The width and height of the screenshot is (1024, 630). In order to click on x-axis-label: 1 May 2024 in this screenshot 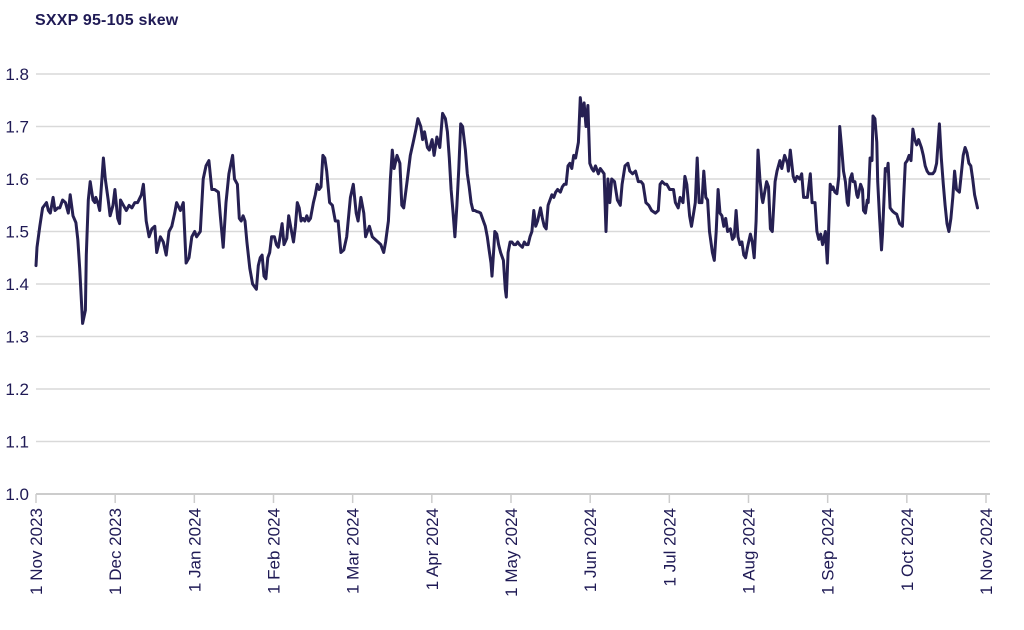, I will do `click(511, 552)`.